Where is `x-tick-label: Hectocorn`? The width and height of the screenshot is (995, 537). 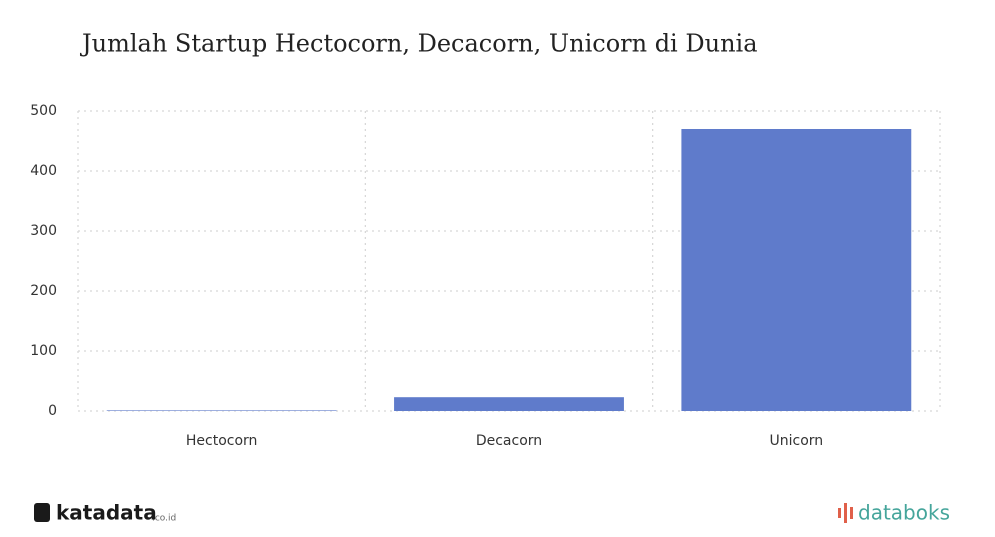
x-tick-label: Hectocorn is located at coordinates (222, 441).